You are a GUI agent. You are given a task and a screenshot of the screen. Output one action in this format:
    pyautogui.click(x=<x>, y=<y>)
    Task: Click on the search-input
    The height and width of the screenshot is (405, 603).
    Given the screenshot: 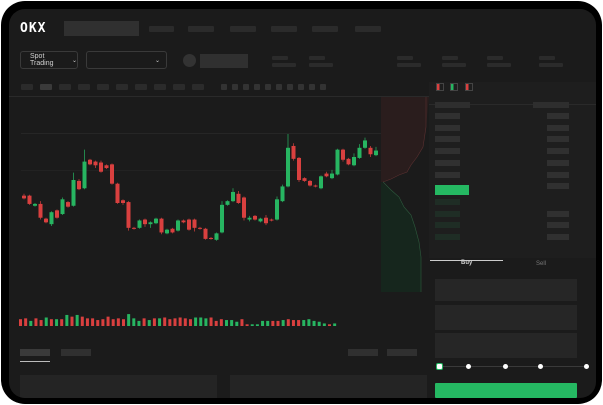 What is the action you would take?
    pyautogui.click(x=101, y=28)
    